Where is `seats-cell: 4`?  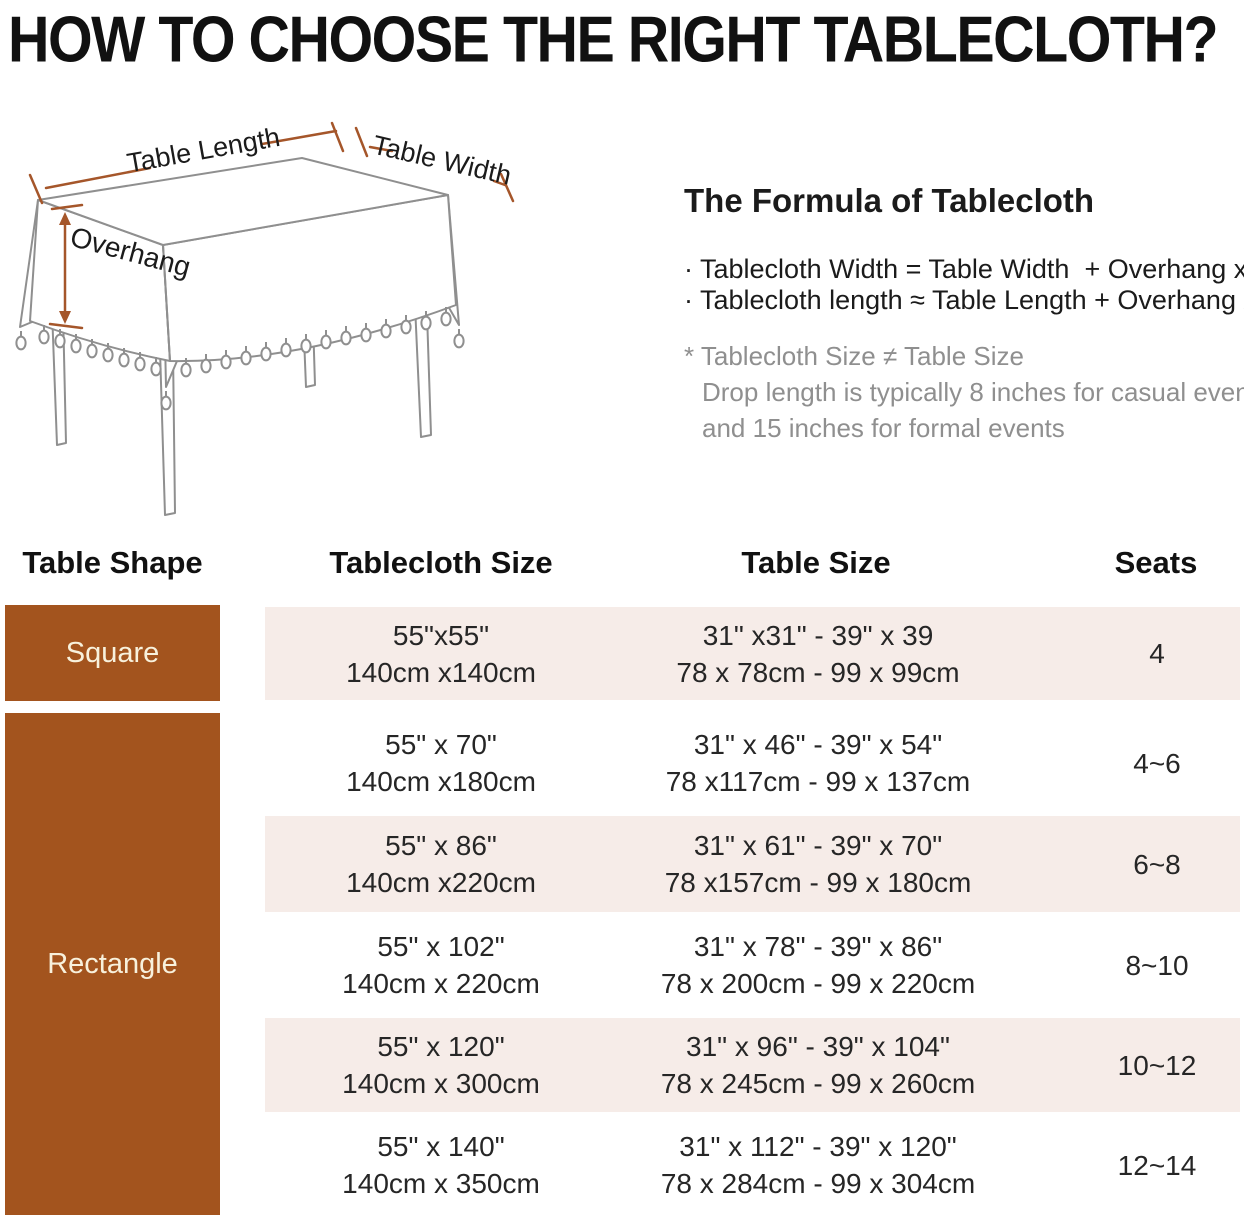
seats-cell: 4 is located at coordinates (1157, 653).